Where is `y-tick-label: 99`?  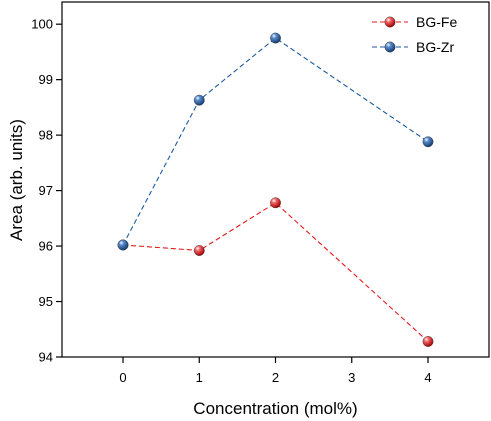
y-tick-label: 99 is located at coordinates (46, 79).